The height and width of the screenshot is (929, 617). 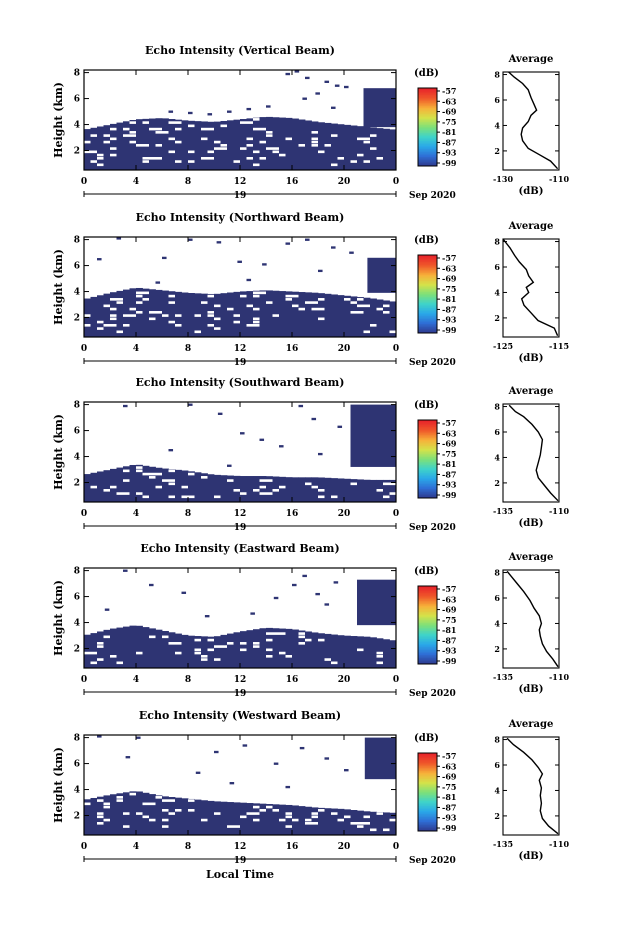 I want to click on colorbar-tick-label: -75, so click(x=449, y=289).